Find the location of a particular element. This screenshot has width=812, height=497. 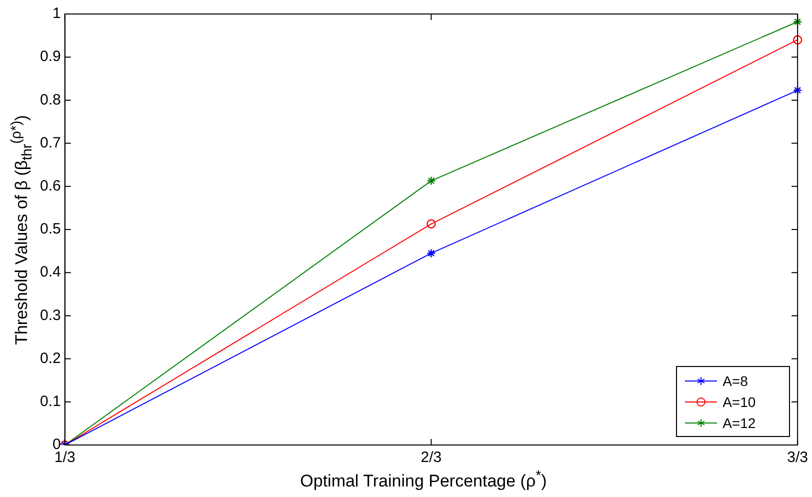

y-tick-label: 0.5 is located at coordinates (50, 229).